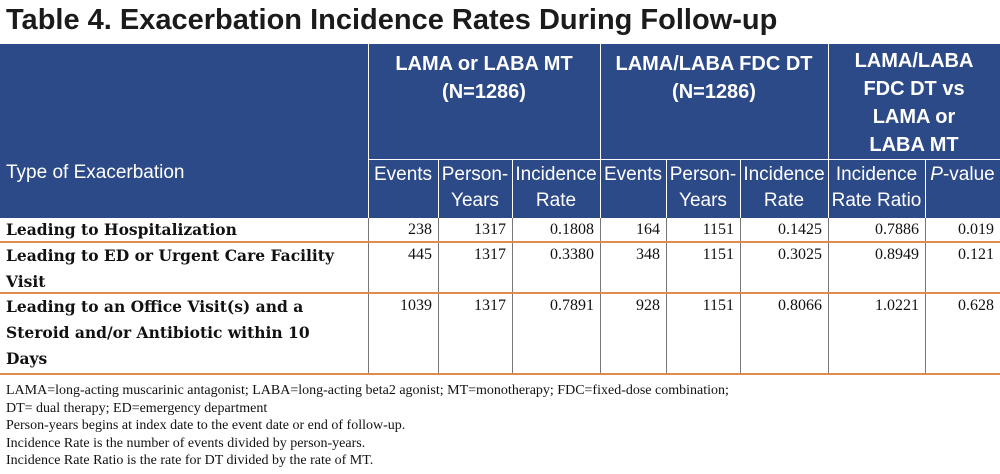  I want to click on cell-incidence-rate-mt: 0.7891, so click(572, 305).